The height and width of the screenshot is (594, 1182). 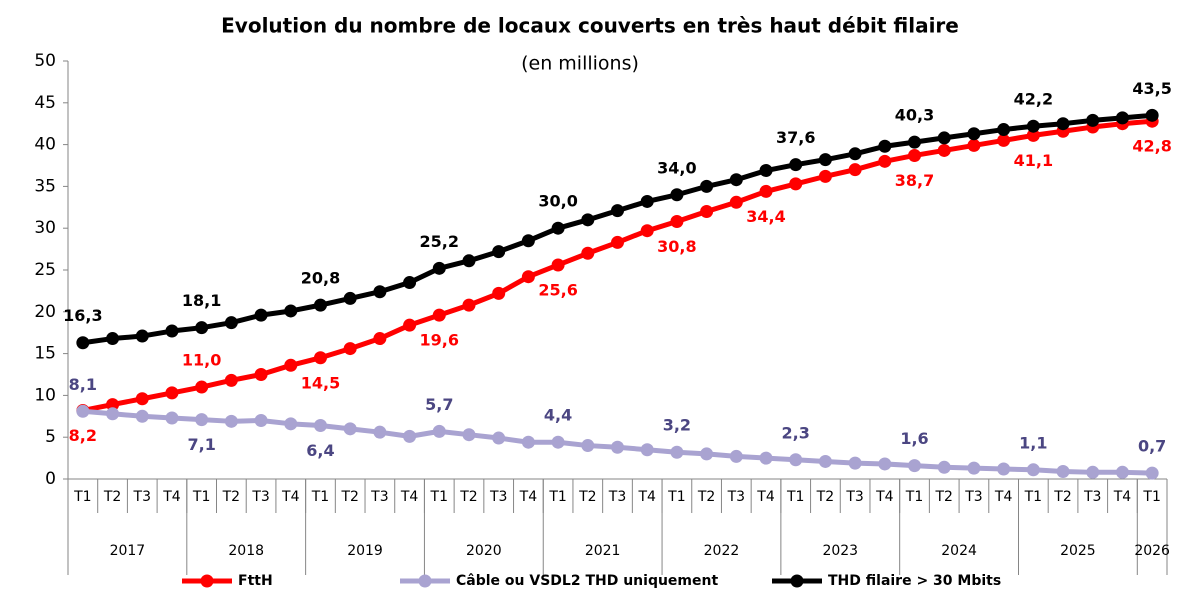 What do you see at coordinates (558, 415) in the screenshot?
I see `data-label: 4,4` at bounding box center [558, 415].